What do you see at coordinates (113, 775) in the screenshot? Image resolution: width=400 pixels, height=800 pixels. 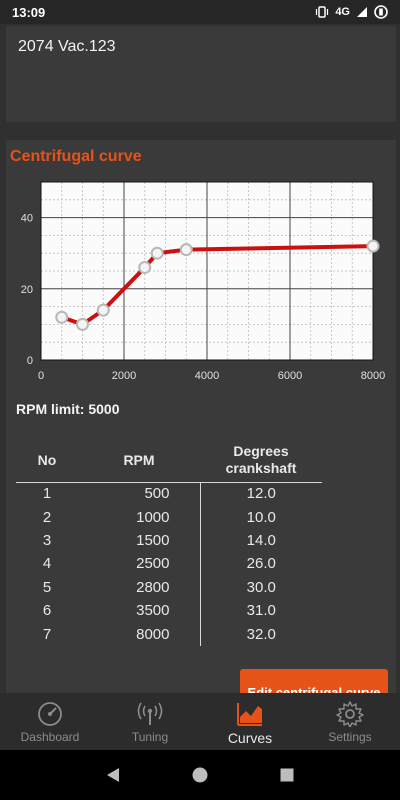 I see `back-icon` at bounding box center [113, 775].